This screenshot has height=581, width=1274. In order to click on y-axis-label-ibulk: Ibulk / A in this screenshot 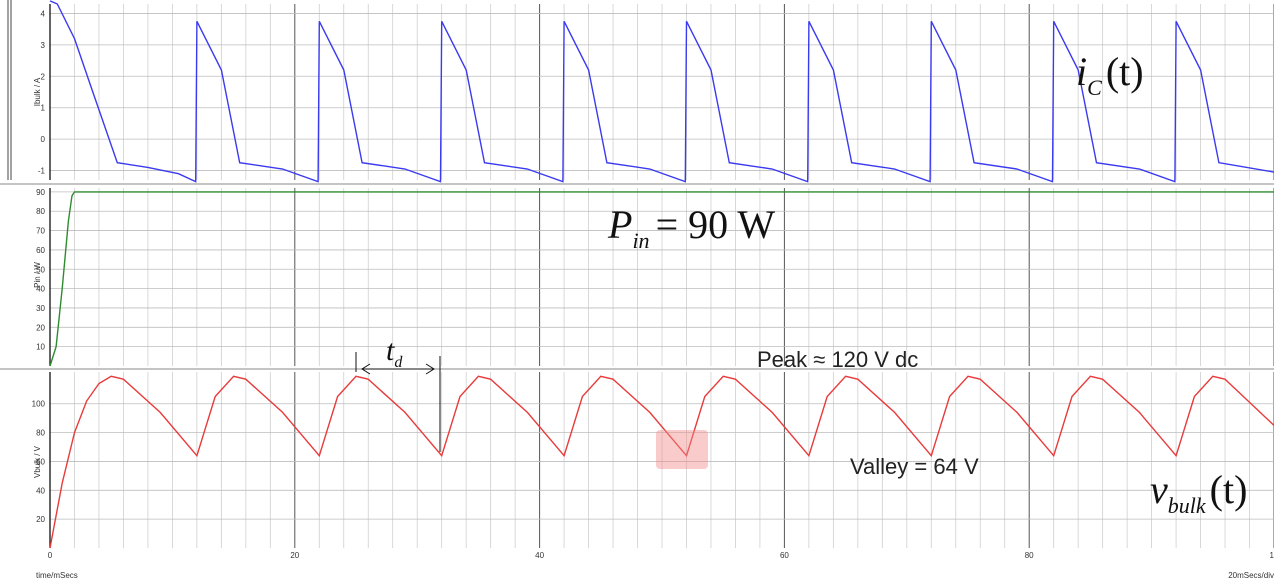, I will do `click(37, 91)`.